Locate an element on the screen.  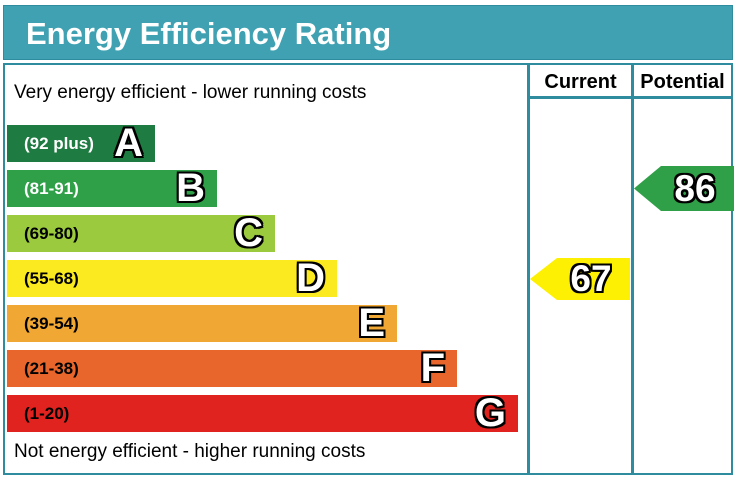
potential-column-divider is located at coordinates (632, 269).